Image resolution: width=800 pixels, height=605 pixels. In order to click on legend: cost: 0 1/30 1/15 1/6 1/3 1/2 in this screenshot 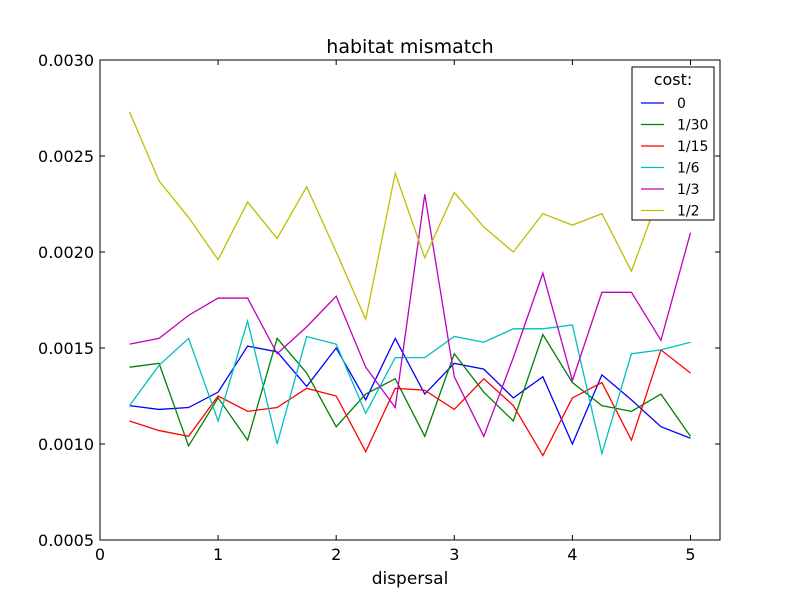, I will do `click(673, 143)`.